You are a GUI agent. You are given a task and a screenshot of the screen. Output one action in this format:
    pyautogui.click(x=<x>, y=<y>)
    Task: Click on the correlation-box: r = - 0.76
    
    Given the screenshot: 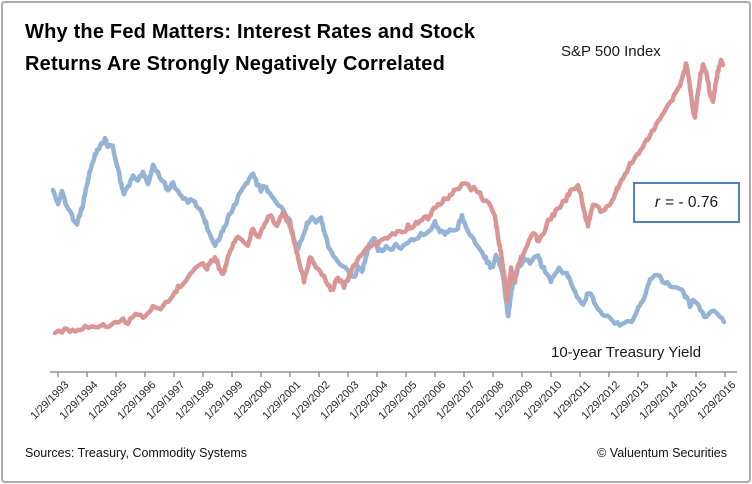 What is the action you would take?
    pyautogui.click(x=686, y=202)
    